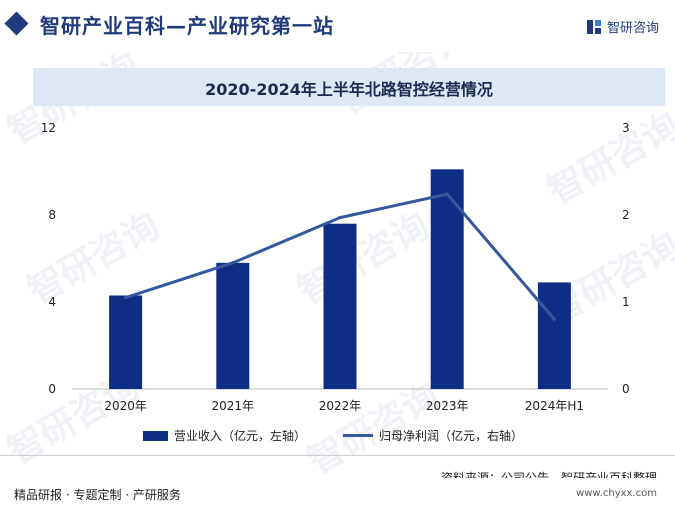 The width and height of the screenshot is (675, 512). Describe the element at coordinates (337, 495) in the screenshot. I see `footer: 精品研报 · 专题定制 · 产研服务 www.chyxx.com` at that location.